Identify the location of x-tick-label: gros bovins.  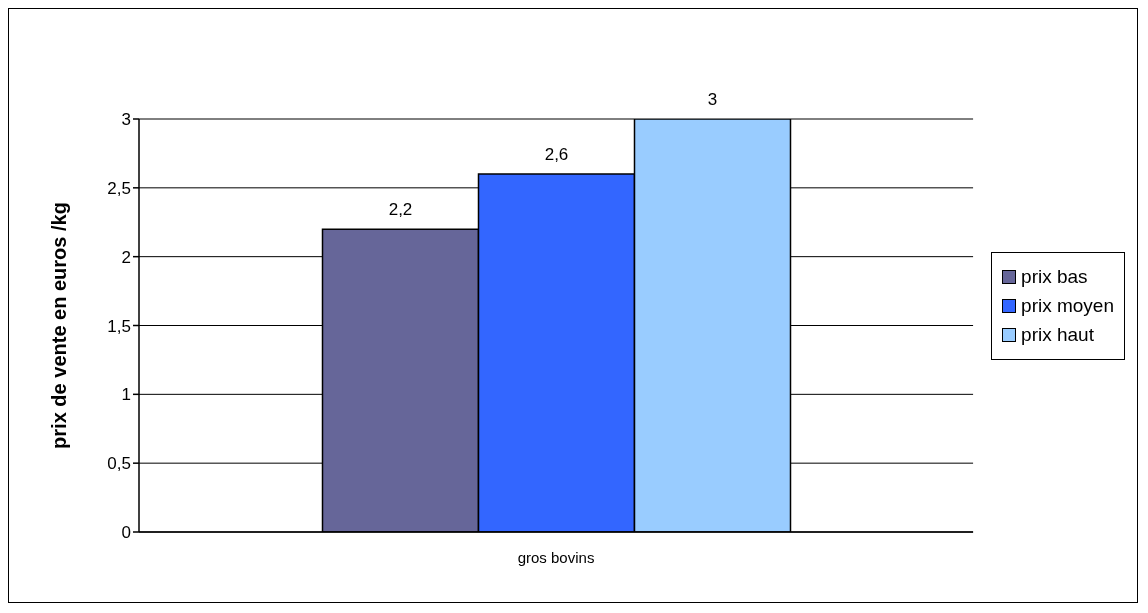
(556, 557).